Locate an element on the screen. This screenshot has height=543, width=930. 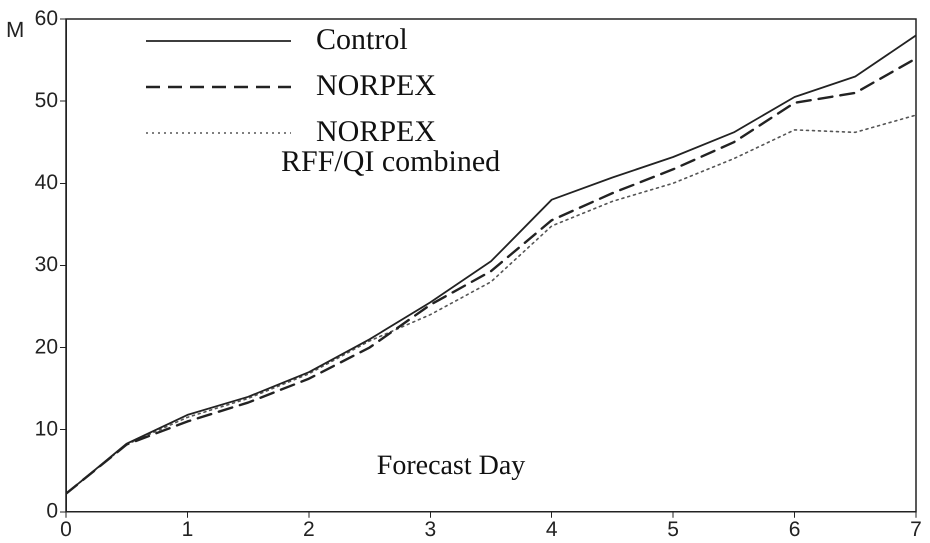
legend-label: NORPEX is located at coordinates (376, 85).